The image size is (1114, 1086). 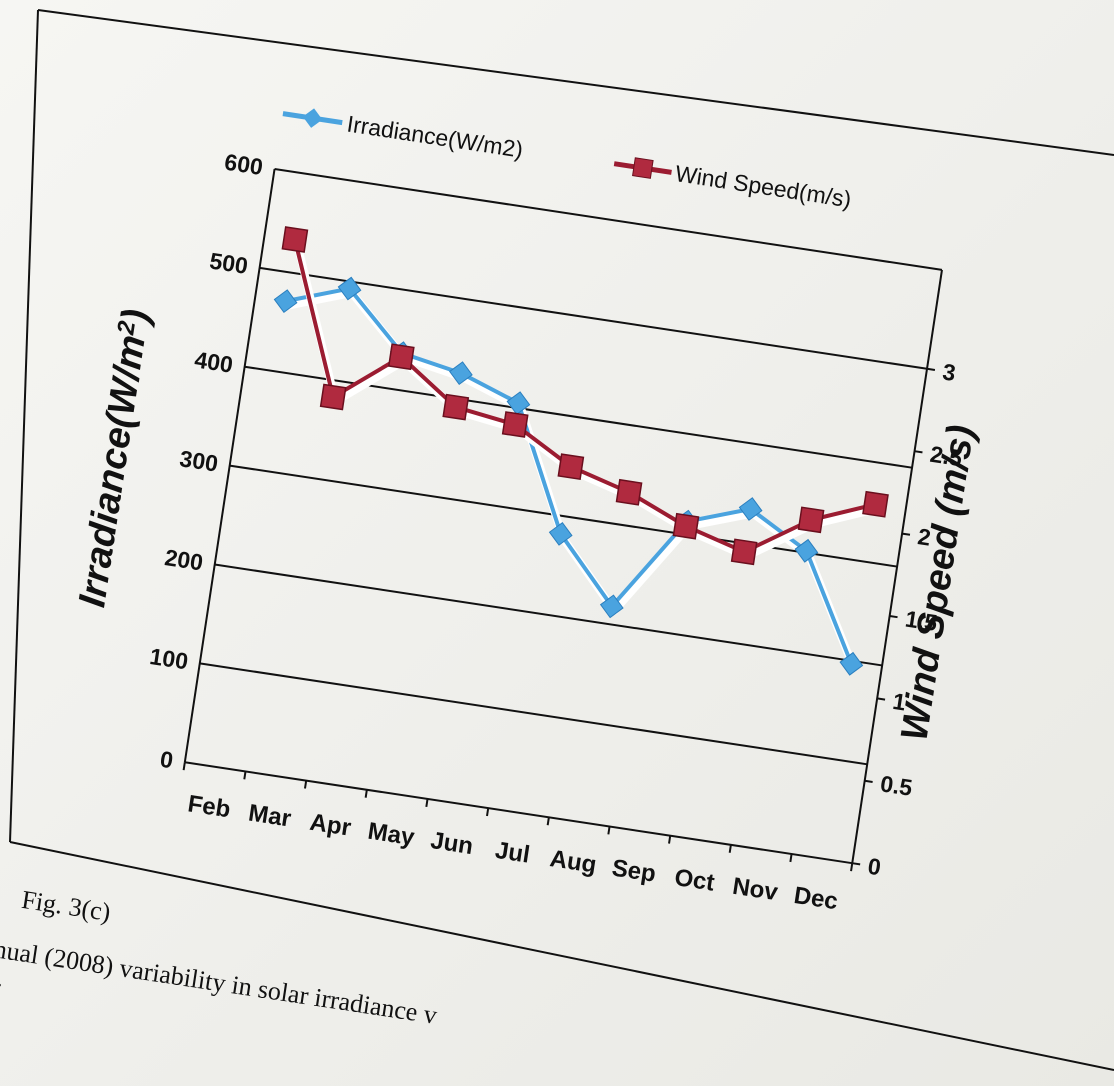 What do you see at coordinates (938, 582) in the screenshot?
I see `y2-axis-title: Wind Speed (m/s)` at bounding box center [938, 582].